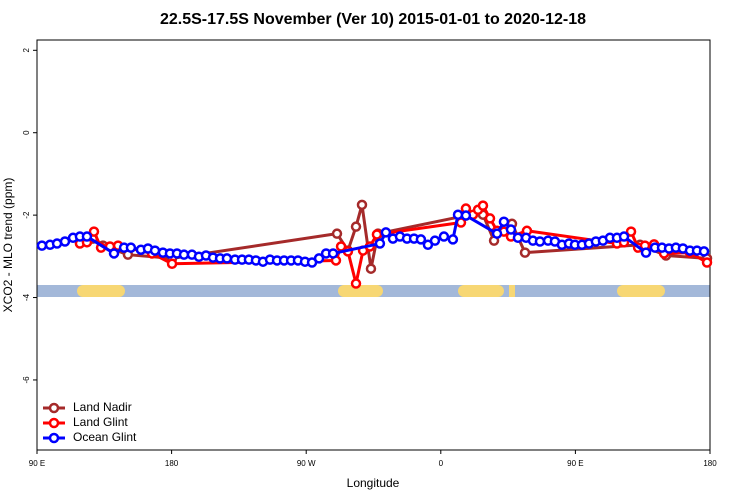 The height and width of the screenshot is (500, 750). Describe the element at coordinates (26, 215) in the screenshot. I see `y-tick-label: -2` at that location.